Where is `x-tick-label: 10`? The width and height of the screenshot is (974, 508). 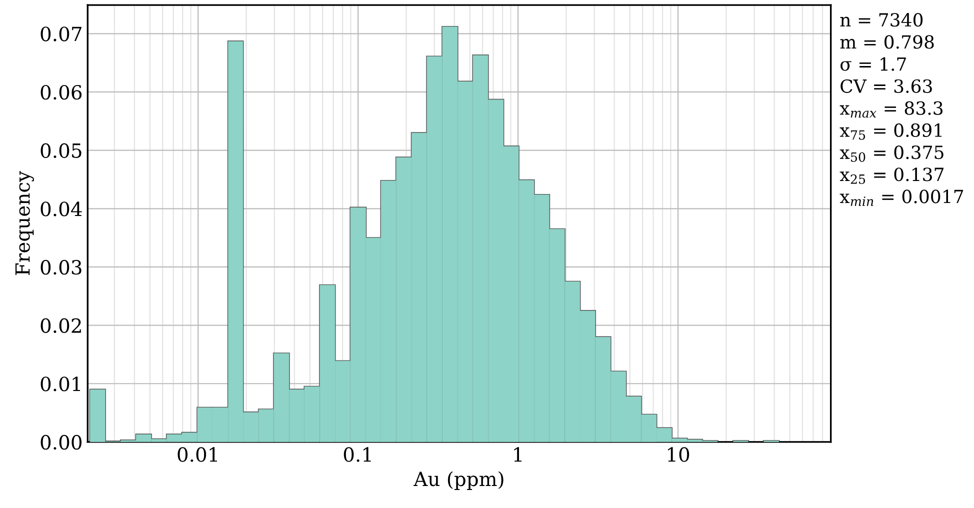
x-tick-label: 10 is located at coordinates (679, 454).